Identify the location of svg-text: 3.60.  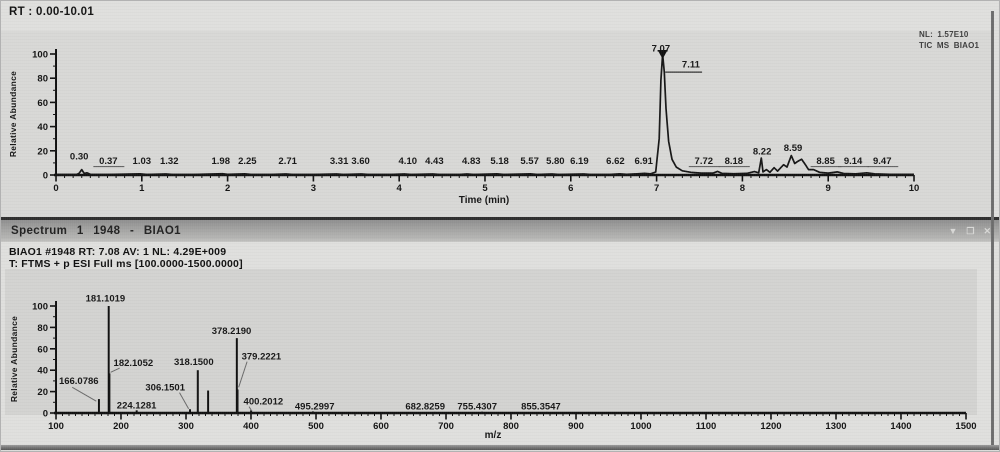
(360, 161).